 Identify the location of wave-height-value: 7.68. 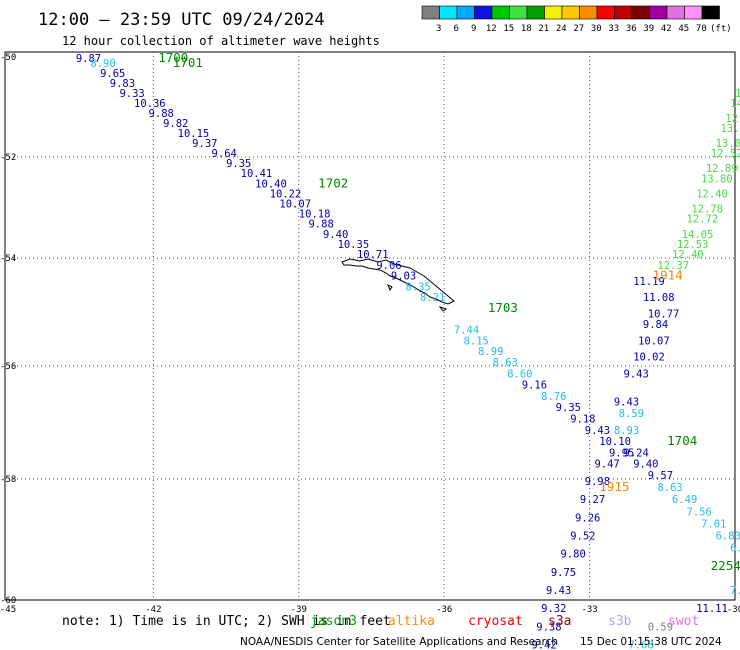
(640, 644).